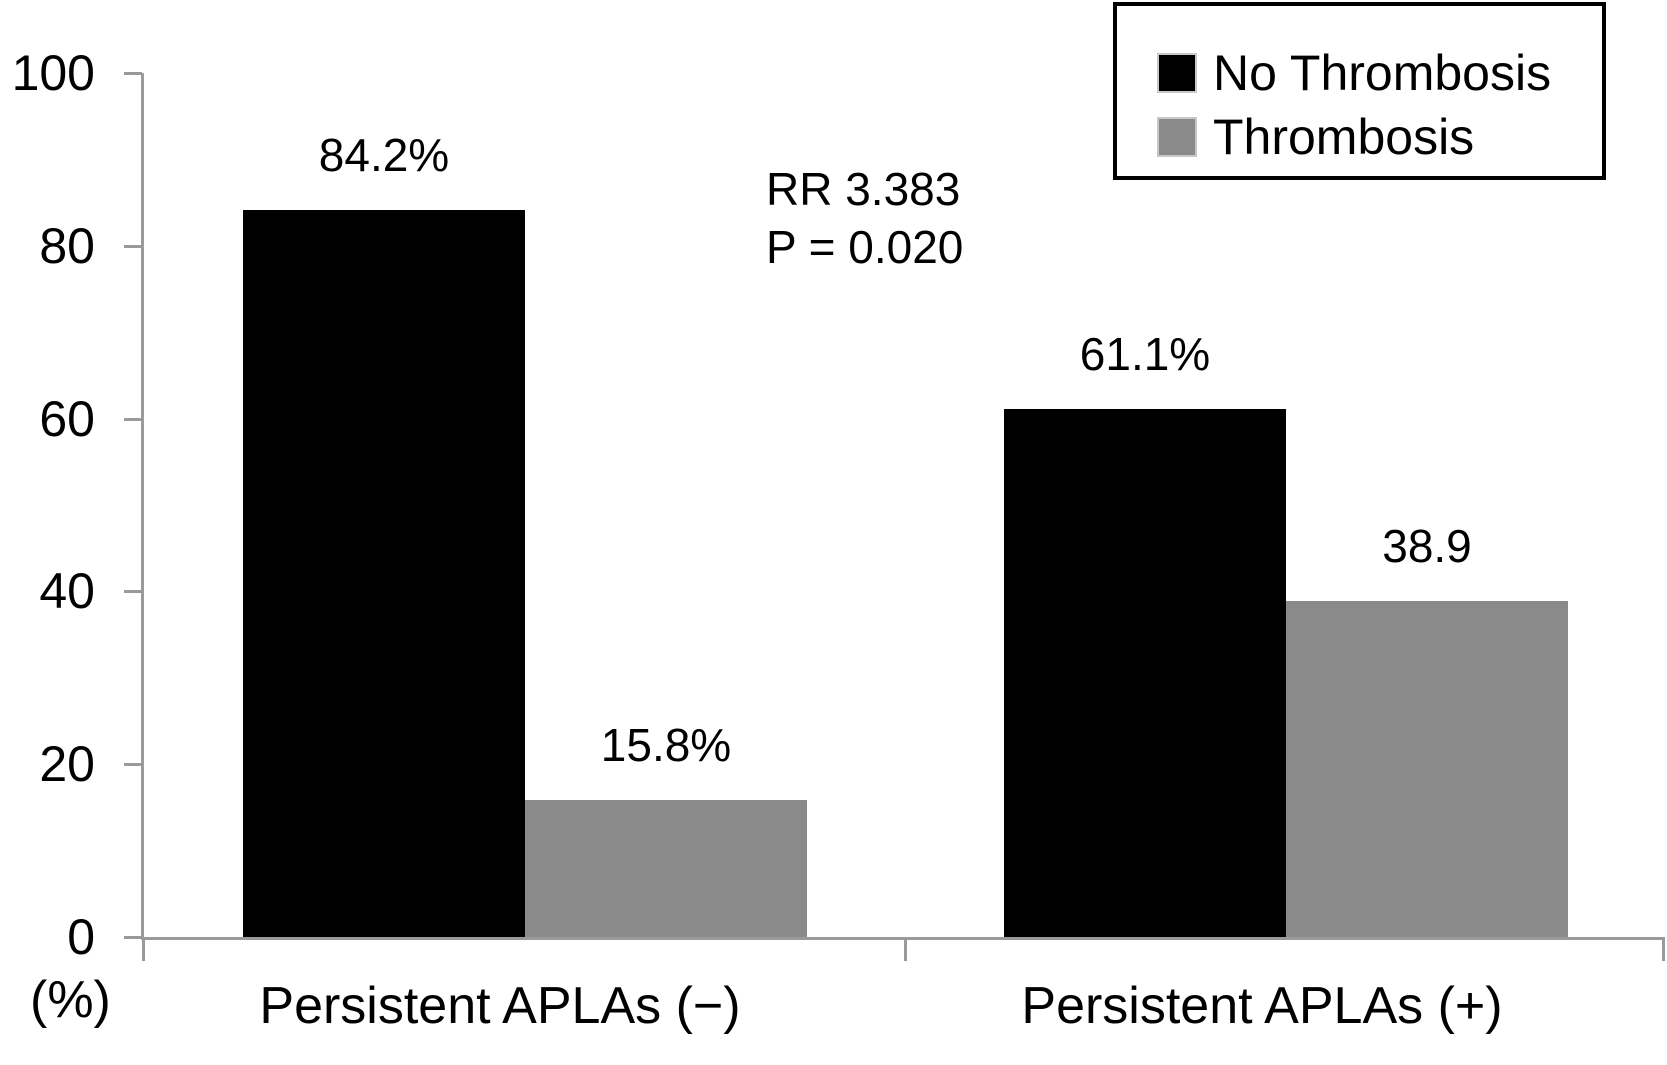 Image resolution: width=1667 pixels, height=1065 pixels. I want to click on category-label-group1: Persistent APLAs (−), so click(500, 1006).